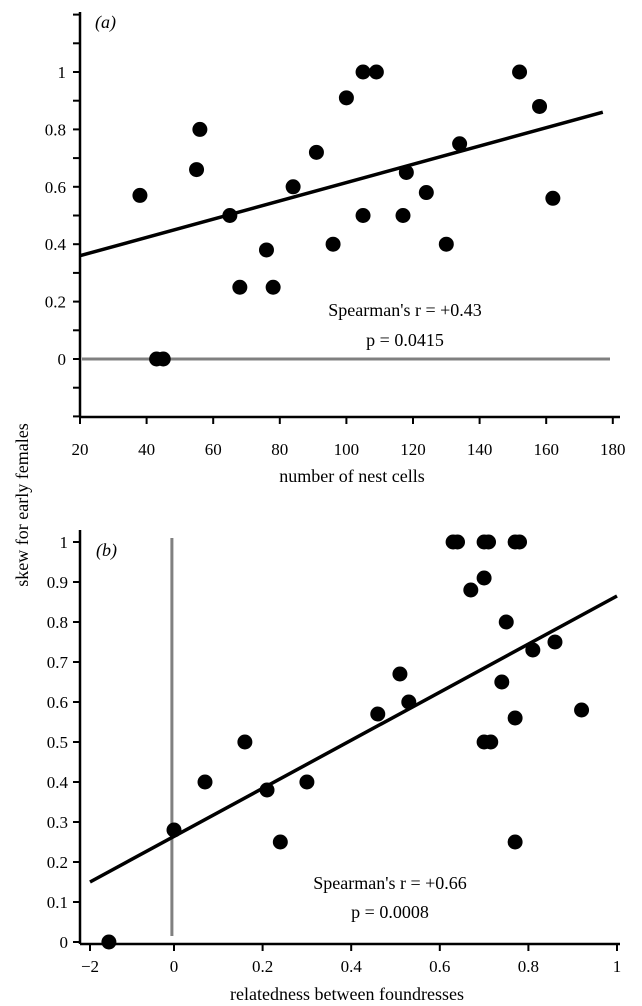 The width and height of the screenshot is (642, 1006). I want to click on panel-label: (b), so click(106, 550).